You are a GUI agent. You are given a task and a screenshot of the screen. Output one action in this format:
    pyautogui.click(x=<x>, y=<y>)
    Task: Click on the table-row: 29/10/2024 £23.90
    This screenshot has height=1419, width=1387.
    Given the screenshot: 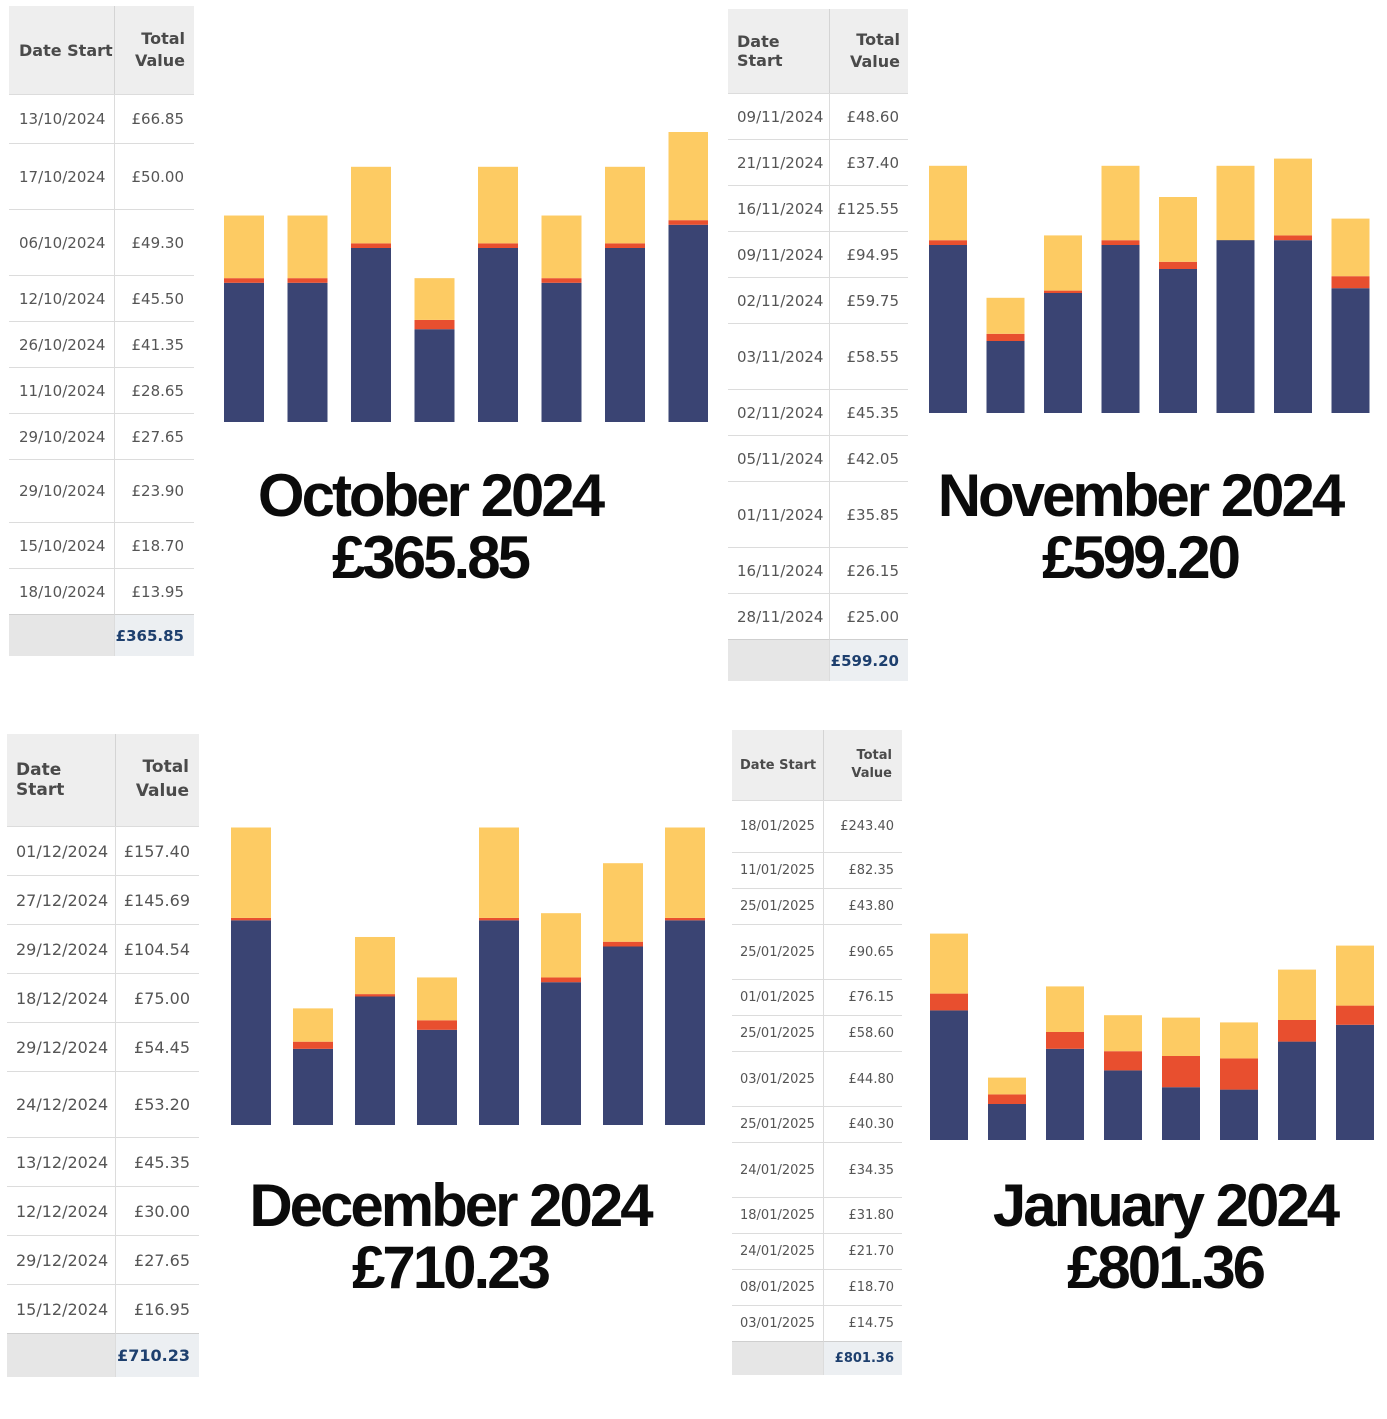 What is the action you would take?
    pyautogui.click(x=101, y=490)
    